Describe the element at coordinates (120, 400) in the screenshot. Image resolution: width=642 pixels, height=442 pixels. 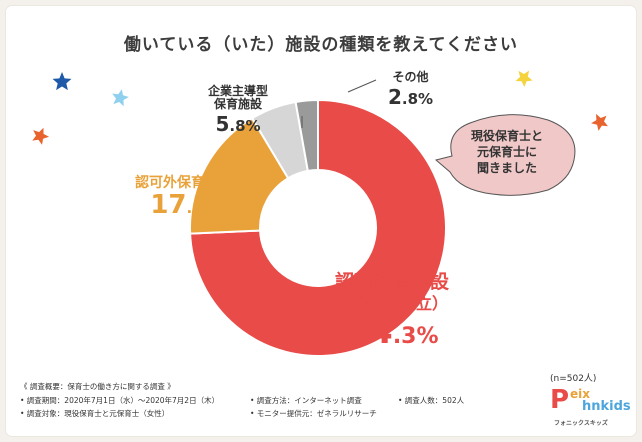
I see `notes-period: • 調査期間：2020年7月1日（水）〜2020年7月2日（木）` at that location.